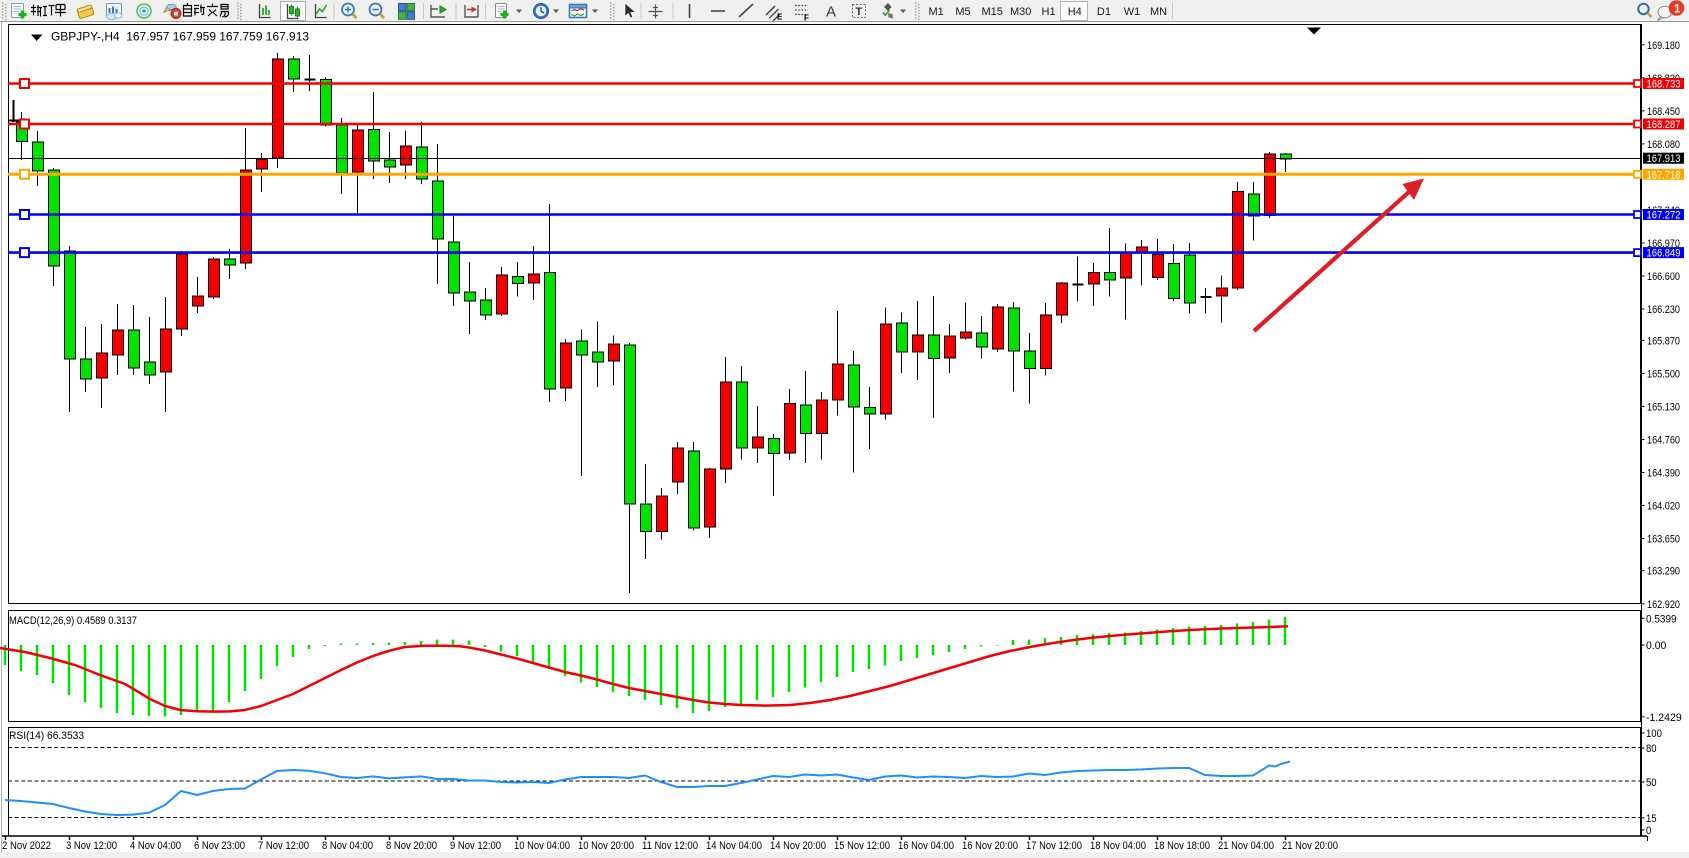 This screenshot has width=1689, height=858. What do you see at coordinates (1663, 277) in the screenshot?
I see `svg-text: 166.600` at bounding box center [1663, 277].